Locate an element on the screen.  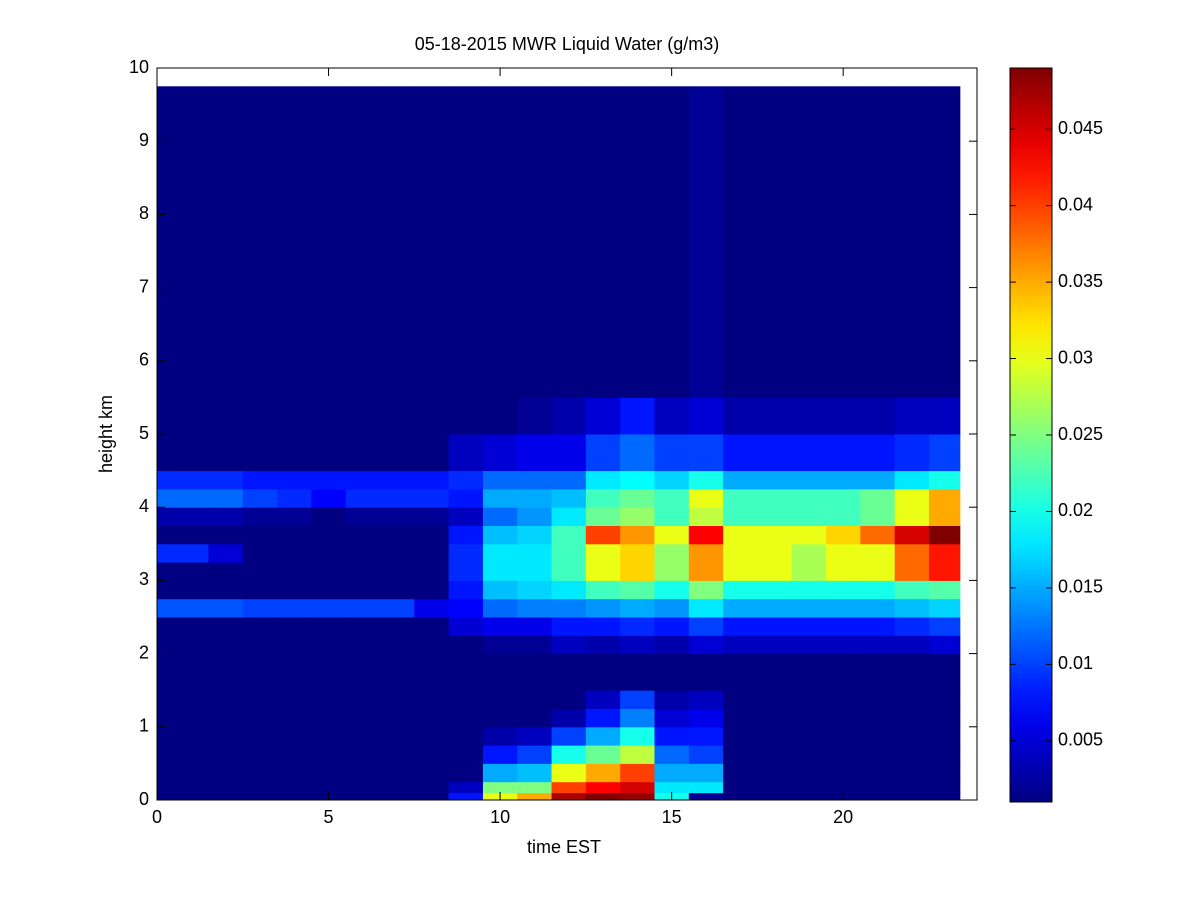
colorbar-tick-label: 0.01 is located at coordinates (1075, 663).